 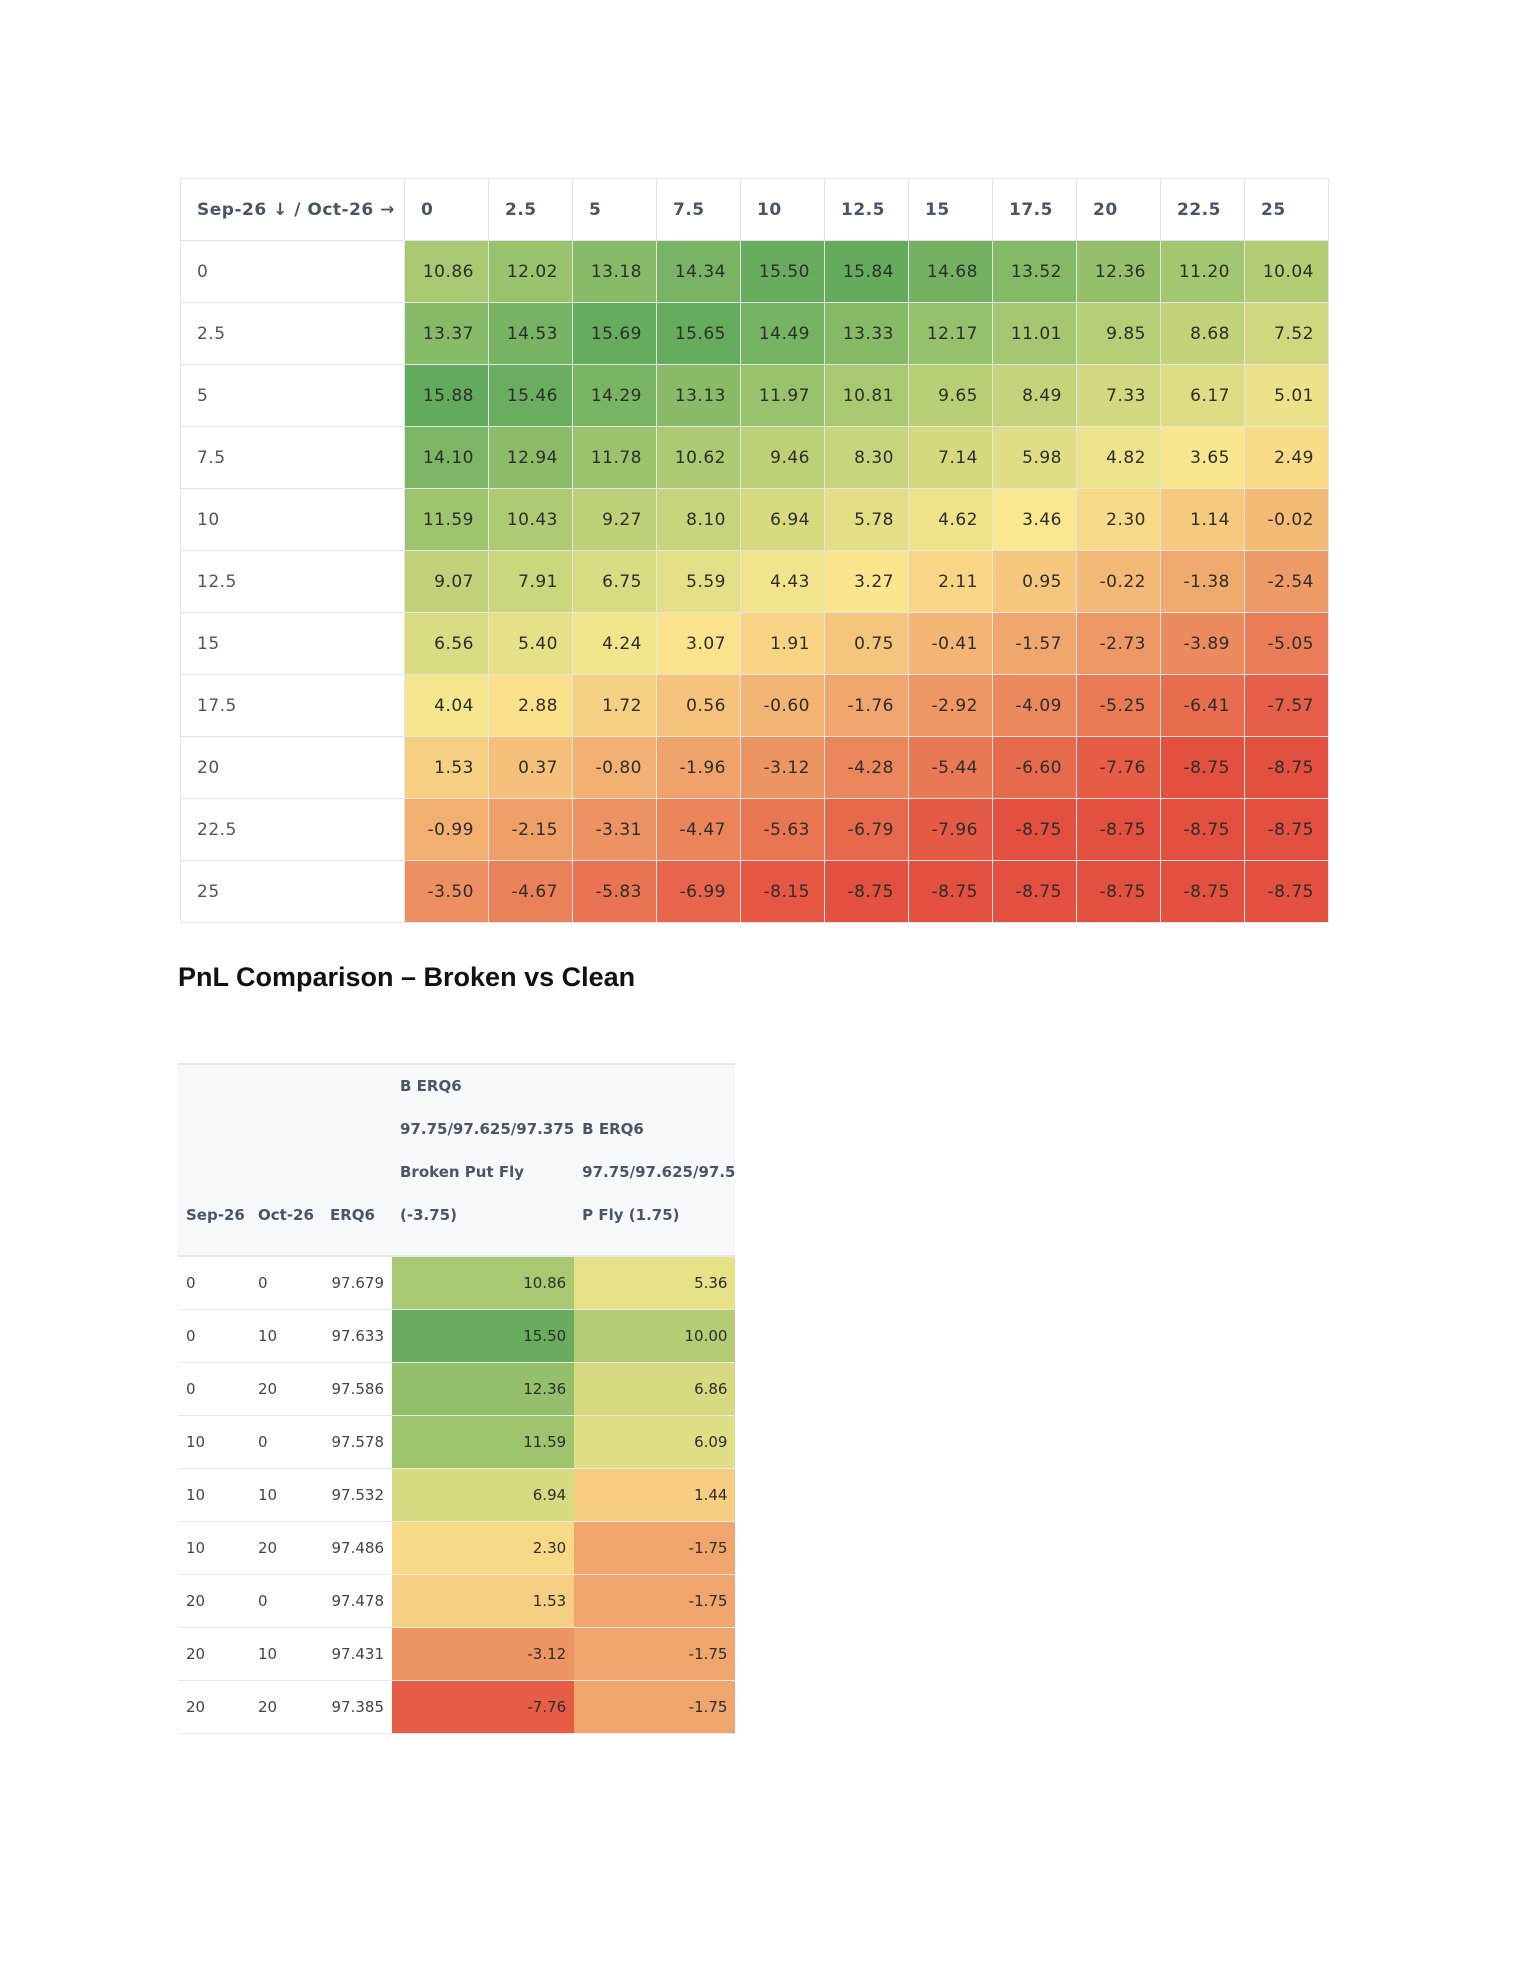 I want to click on comparison-row: 0 20 97.586 12.36 6.86, so click(x=457, y=1389).